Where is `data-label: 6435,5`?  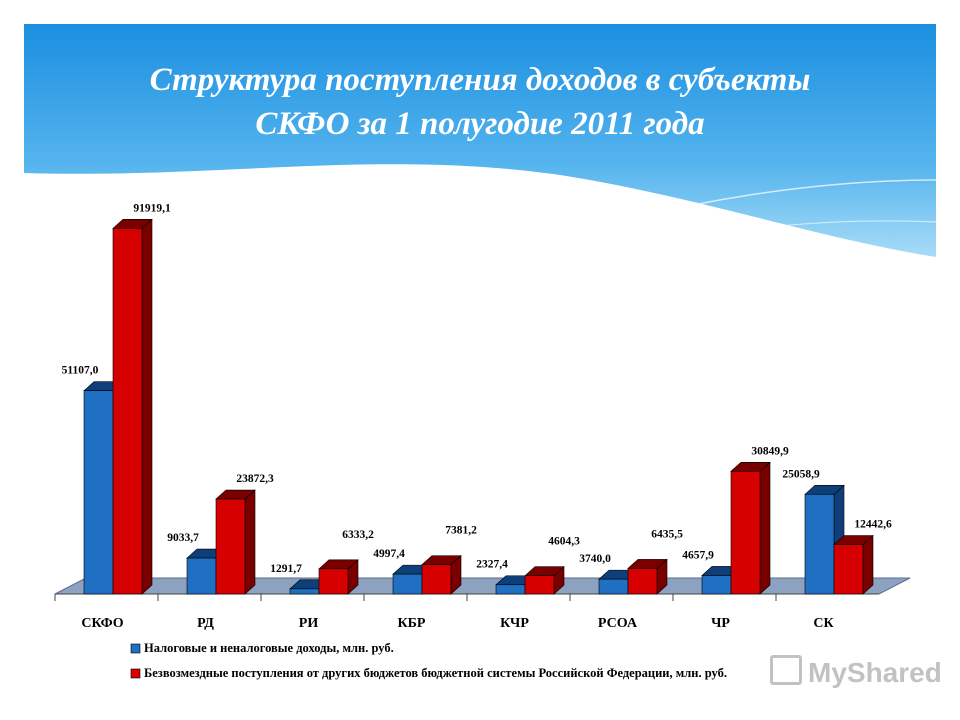 data-label: 6435,5 is located at coordinates (667, 534).